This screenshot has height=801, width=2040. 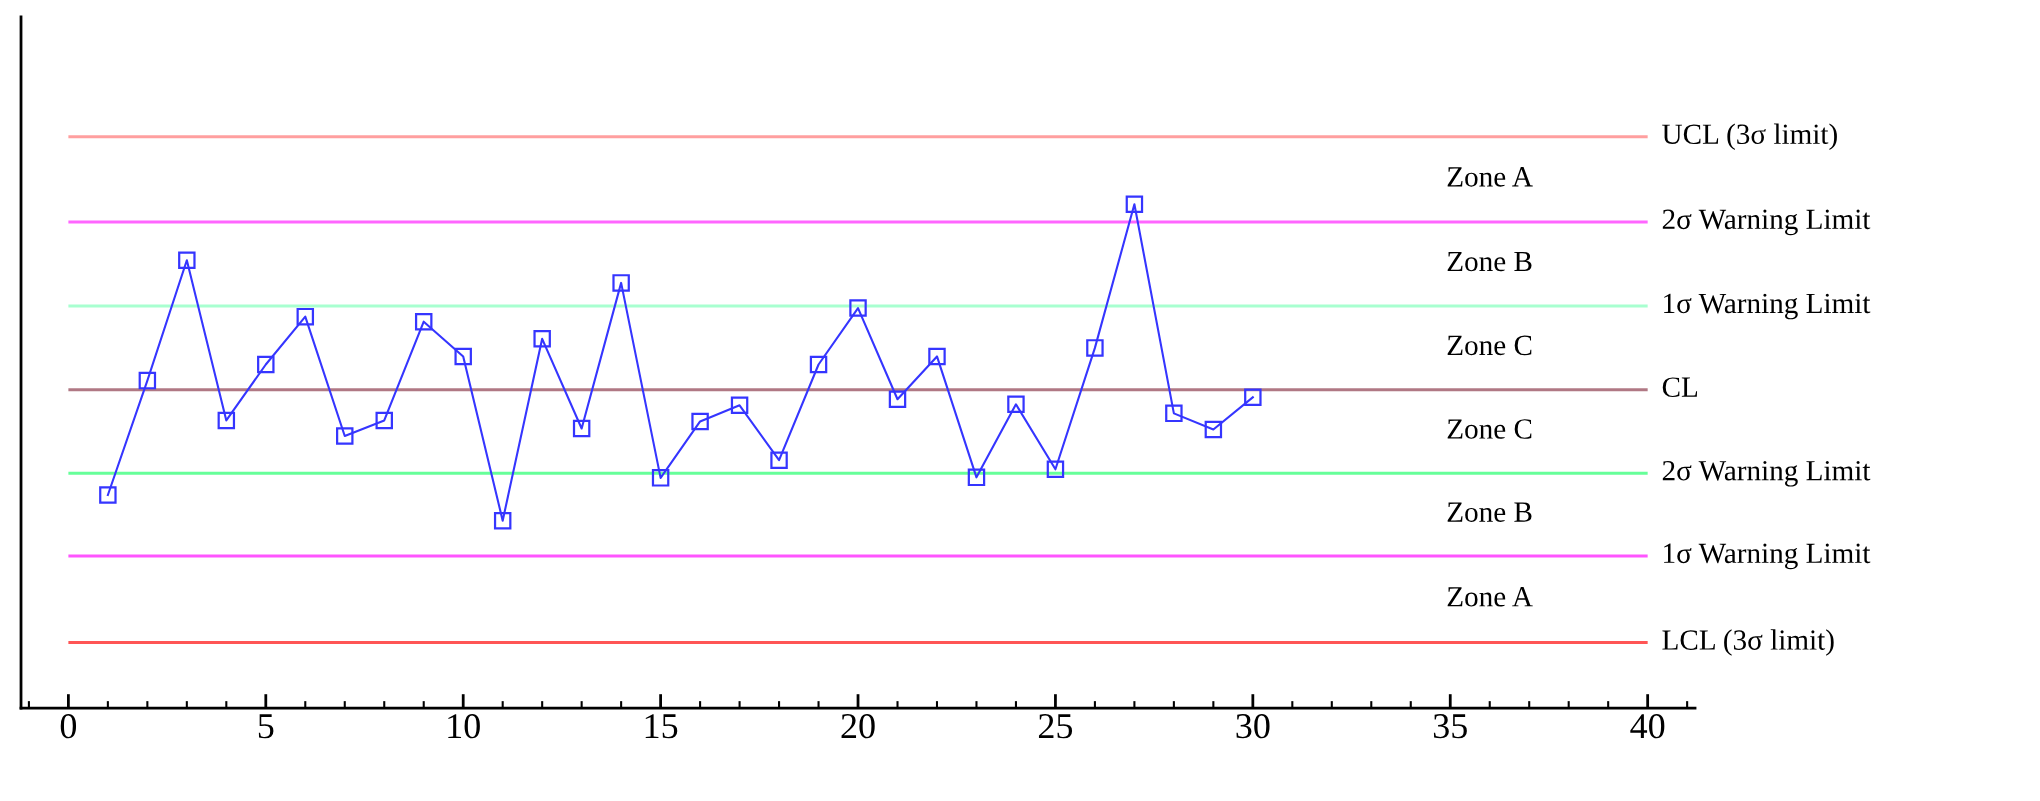 What do you see at coordinates (1450, 726) in the screenshot?
I see `x-tick-label: 35` at bounding box center [1450, 726].